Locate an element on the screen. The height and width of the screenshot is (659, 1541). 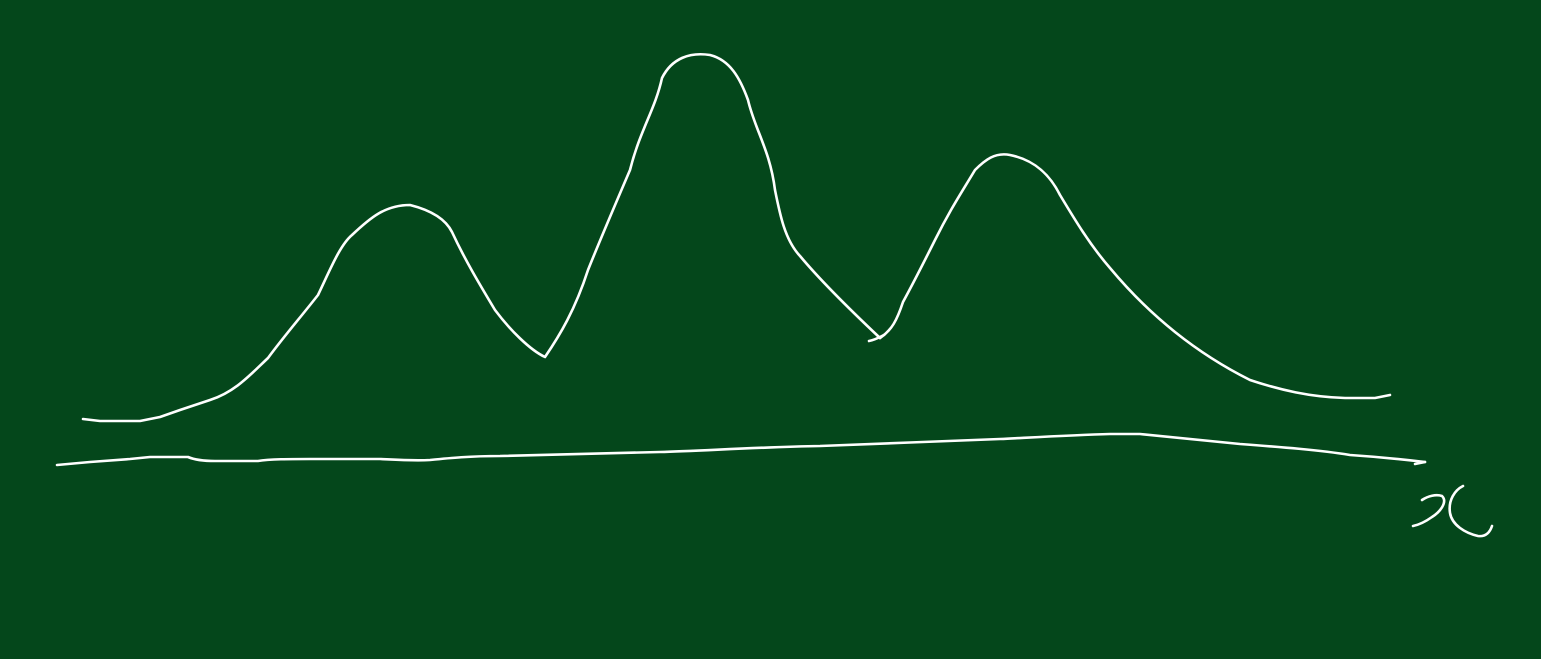
axis-label-x-right-stroke is located at coordinates (1471, 511).